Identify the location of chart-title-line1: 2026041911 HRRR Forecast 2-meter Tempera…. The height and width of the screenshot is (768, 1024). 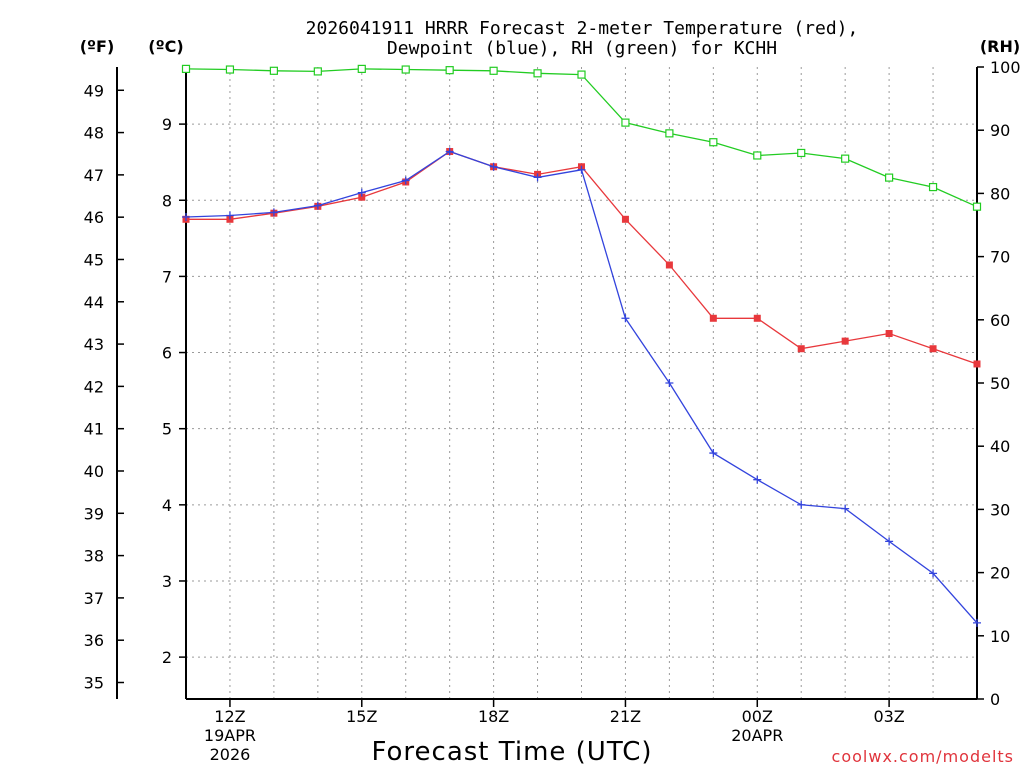
(582, 28).